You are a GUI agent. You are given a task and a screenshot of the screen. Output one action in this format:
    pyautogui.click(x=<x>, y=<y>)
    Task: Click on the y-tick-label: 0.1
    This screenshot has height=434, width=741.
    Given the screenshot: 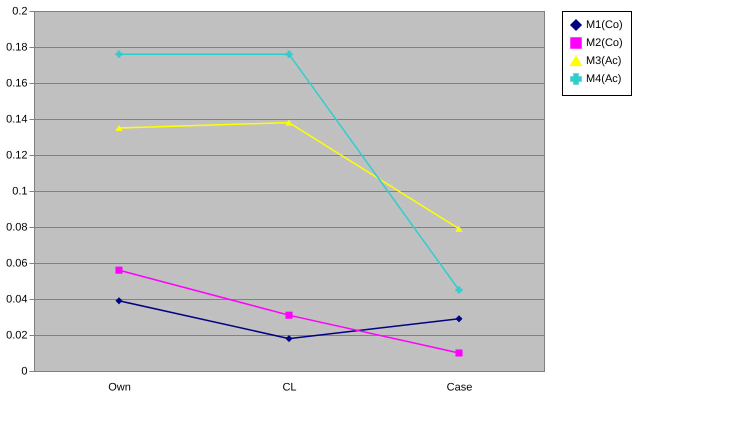 What is the action you would take?
    pyautogui.click(x=20, y=192)
    